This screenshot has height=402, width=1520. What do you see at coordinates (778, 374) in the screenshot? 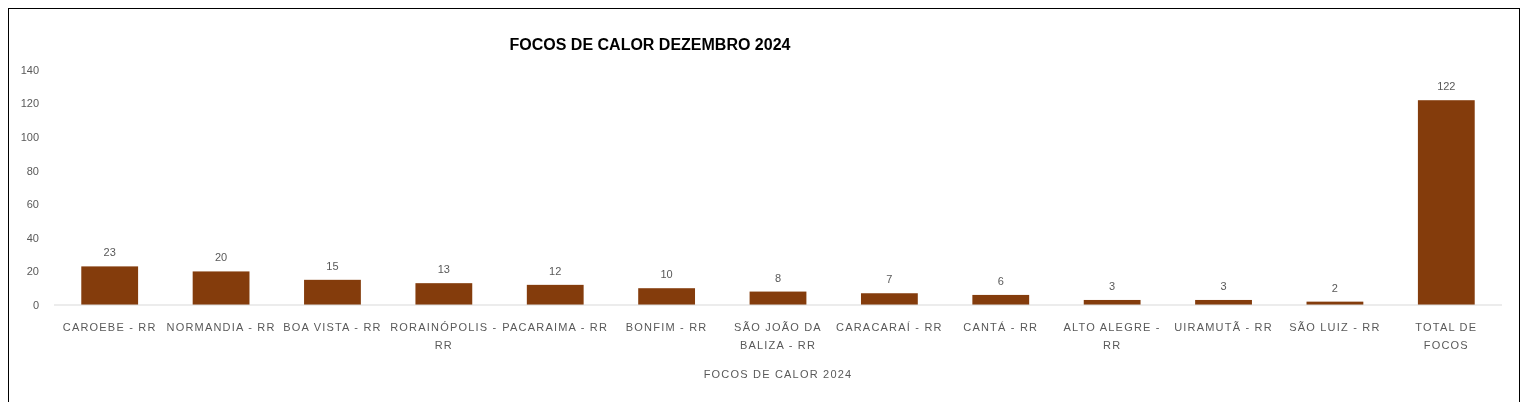
I see `x-axis-title: FOCOS DE CALOR 2024` at bounding box center [778, 374].